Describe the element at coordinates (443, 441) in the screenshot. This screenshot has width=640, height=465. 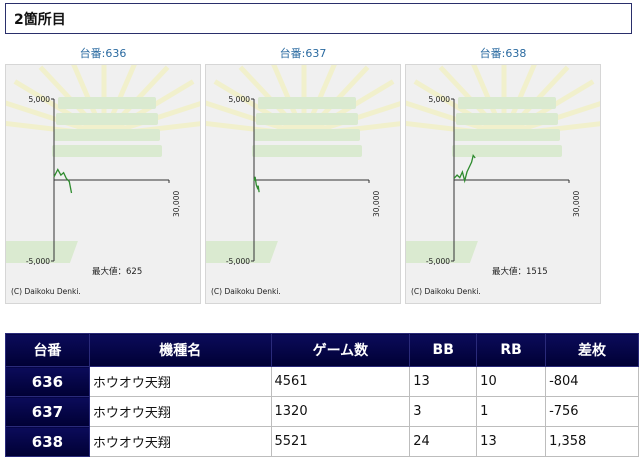
I see `row-bb: 24` at that location.